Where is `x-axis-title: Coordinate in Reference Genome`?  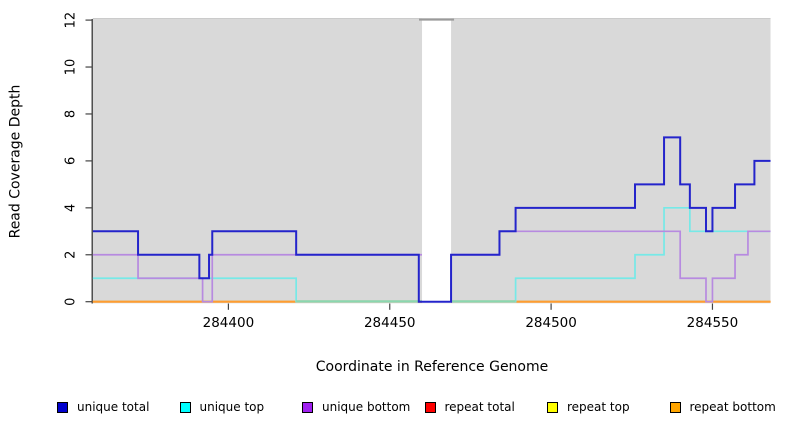
x-axis-title: Coordinate in Reference Genome is located at coordinates (432, 367).